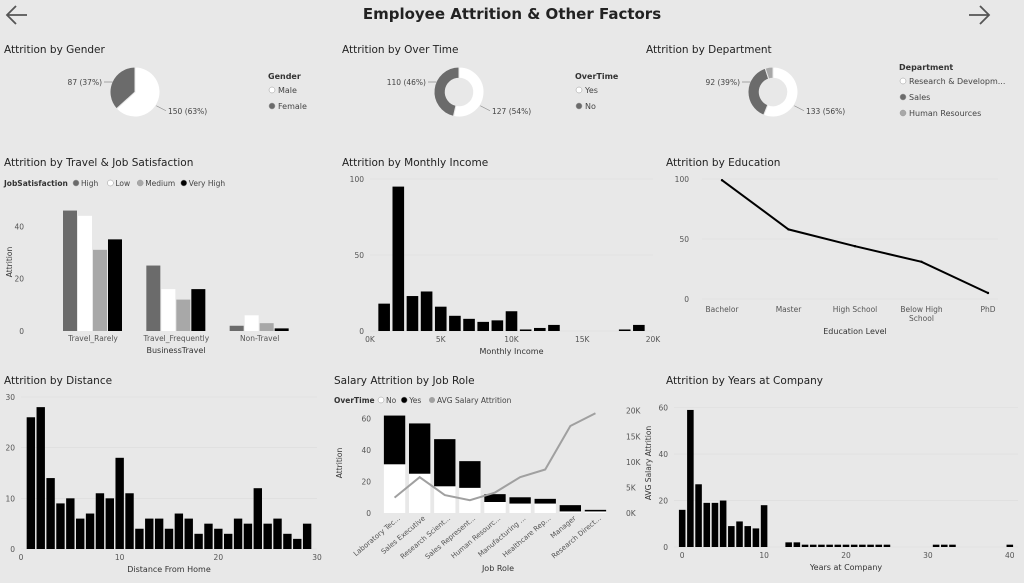 The height and width of the screenshot is (583, 1024). Describe the element at coordinates (634, 411) in the screenshot. I see `y2-tick-label: 20K` at that location.